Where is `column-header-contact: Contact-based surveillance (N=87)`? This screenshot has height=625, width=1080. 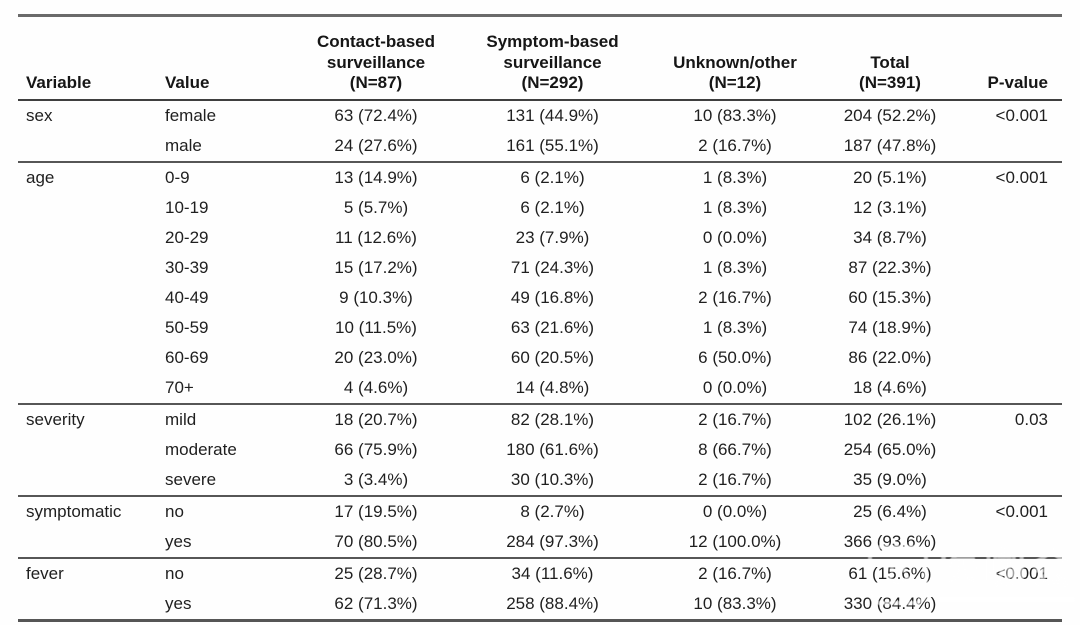 column-header-contact: Contact-based surveillance (N=87) is located at coordinates (376, 58).